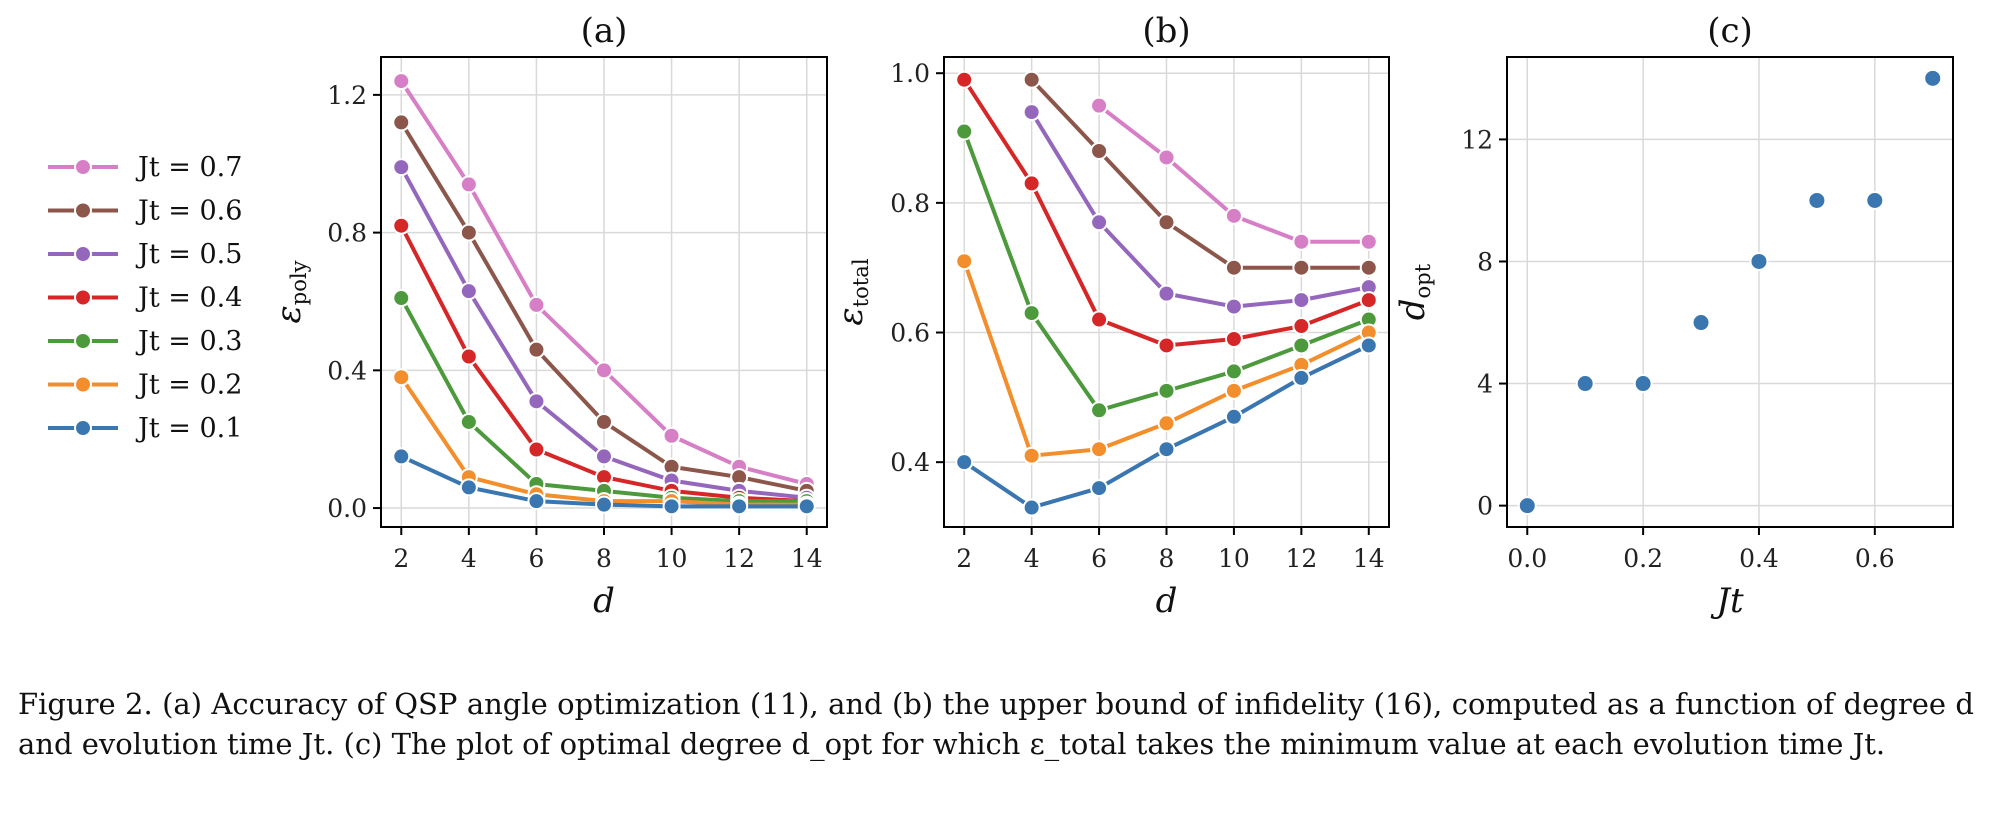 This screenshot has width=1990, height=820. Describe the element at coordinates (188, 298) in the screenshot. I see `legend-label: Jt = 0.4` at that location.